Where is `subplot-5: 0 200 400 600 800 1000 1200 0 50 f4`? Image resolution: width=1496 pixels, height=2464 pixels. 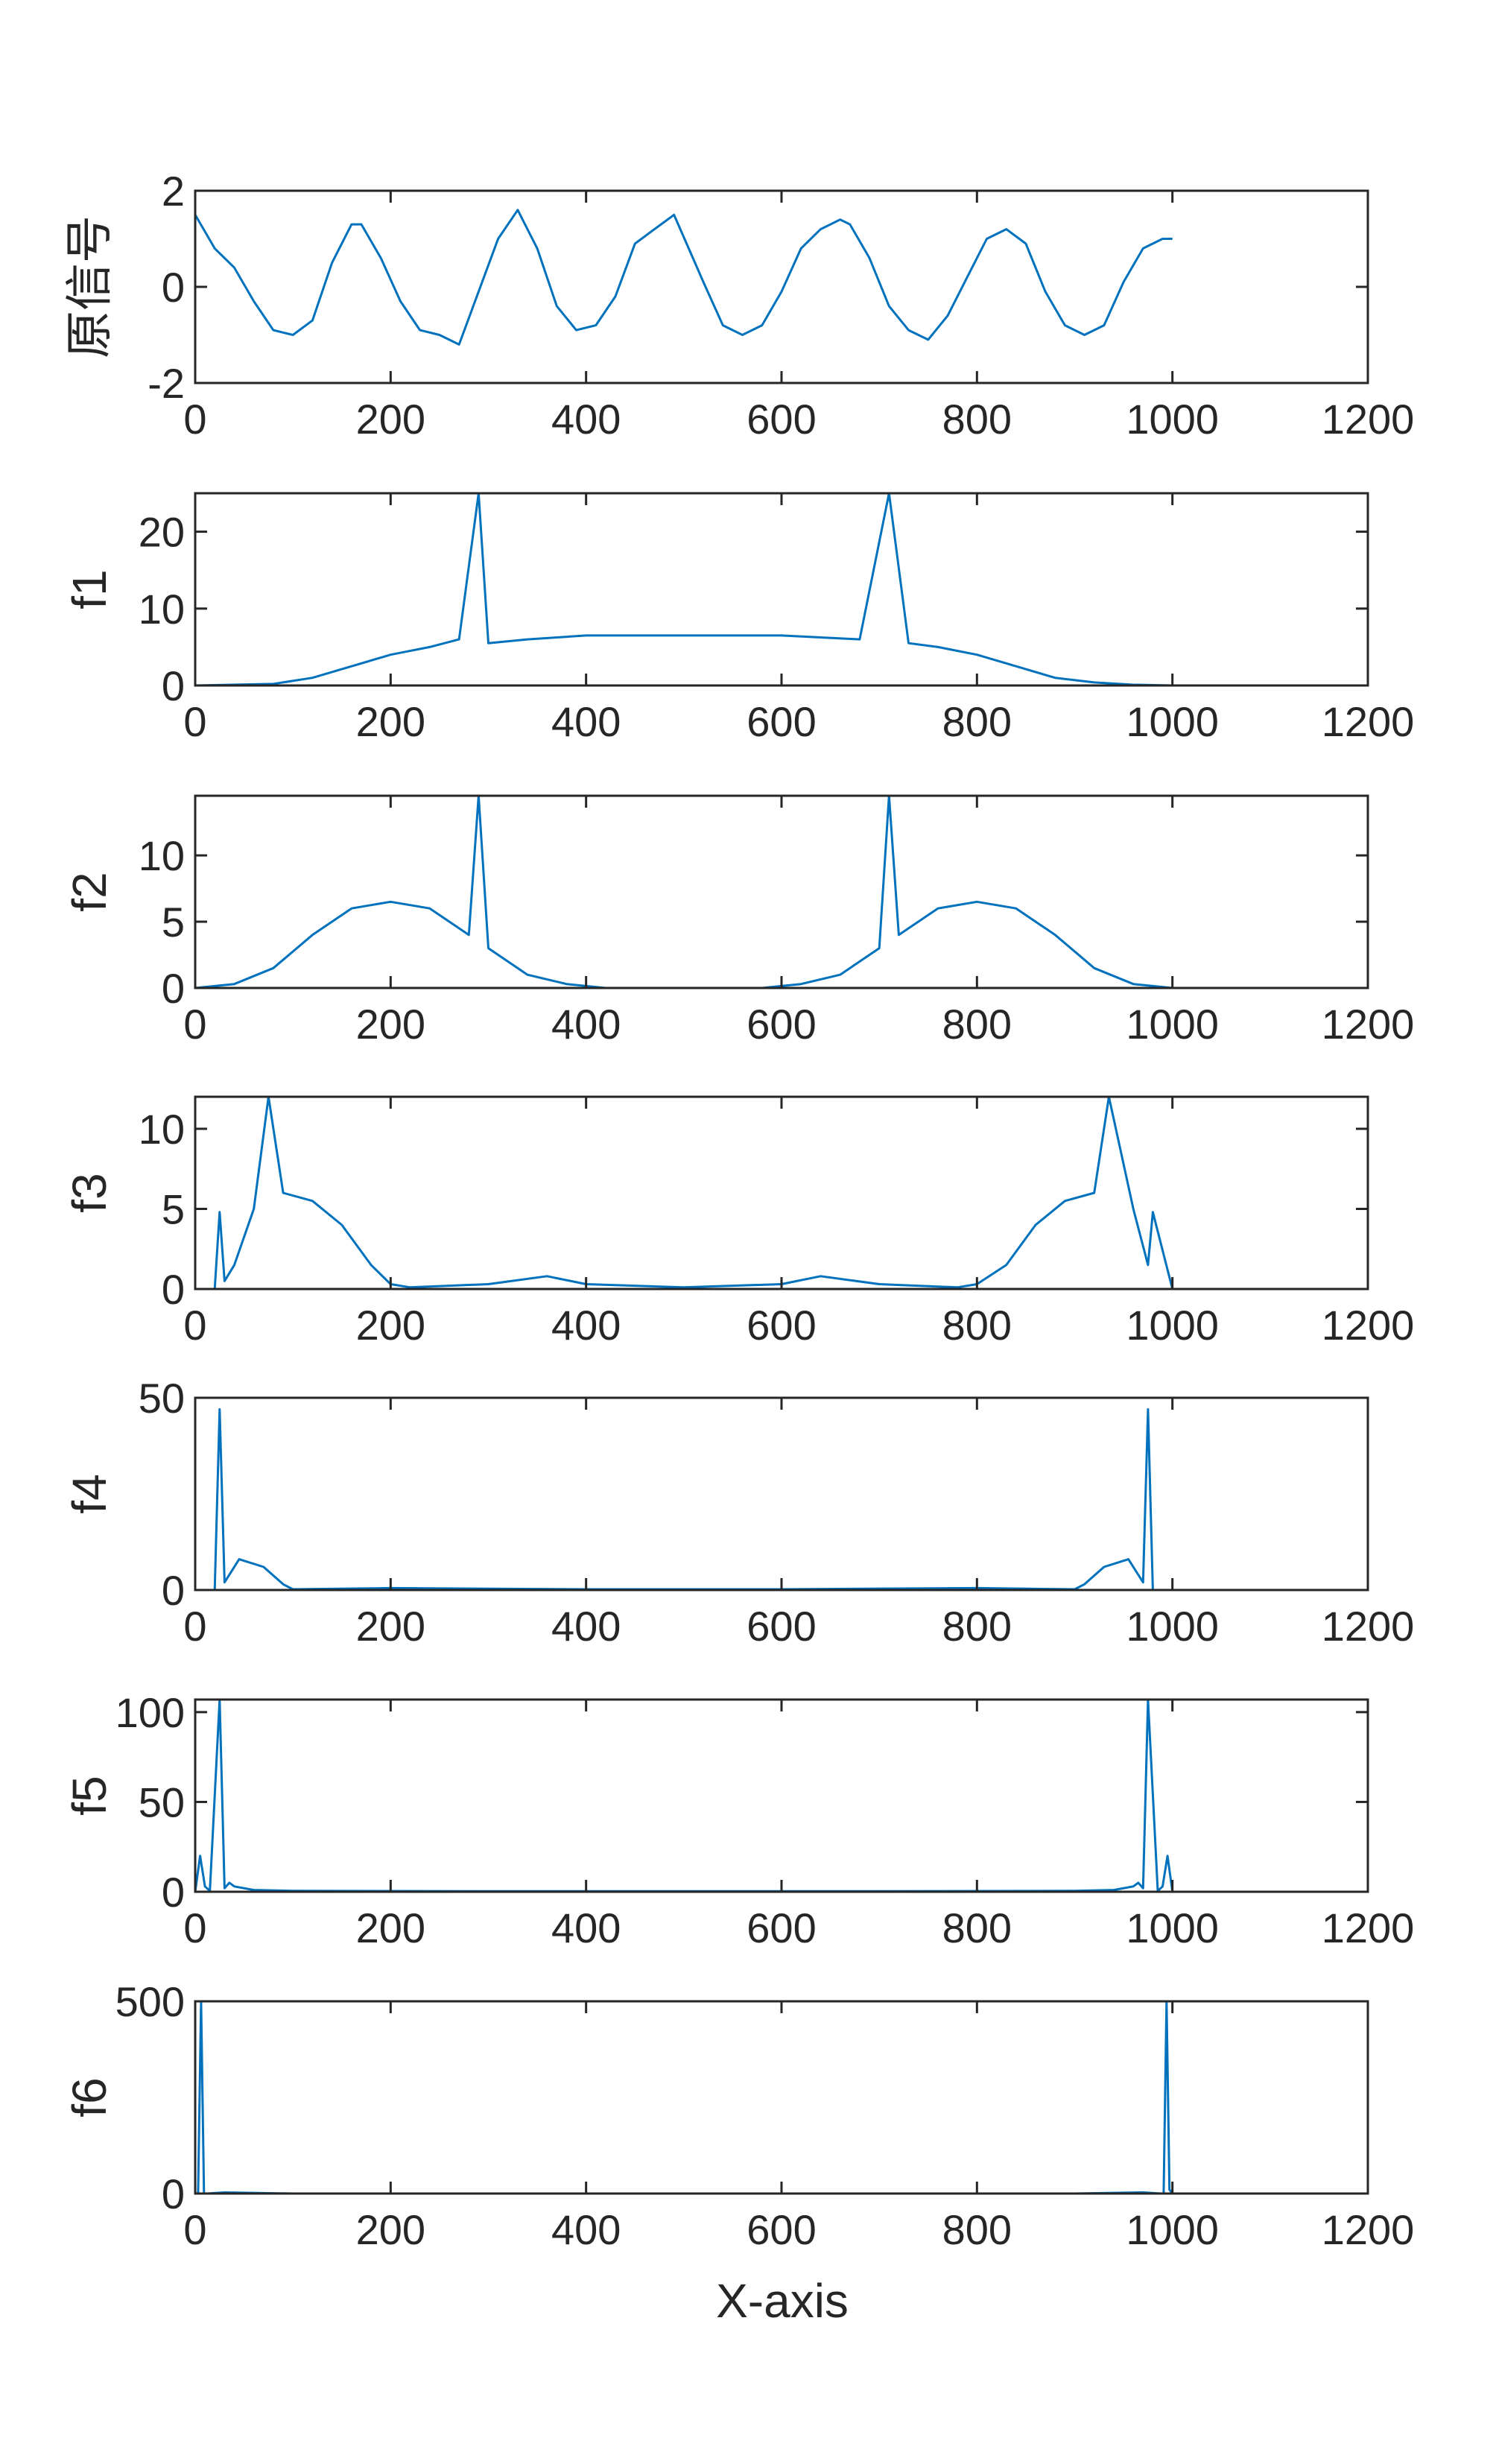
subplot-5: 0 200 400 600 800 1000 1200 0 50 f4 is located at coordinates (738, 1512).